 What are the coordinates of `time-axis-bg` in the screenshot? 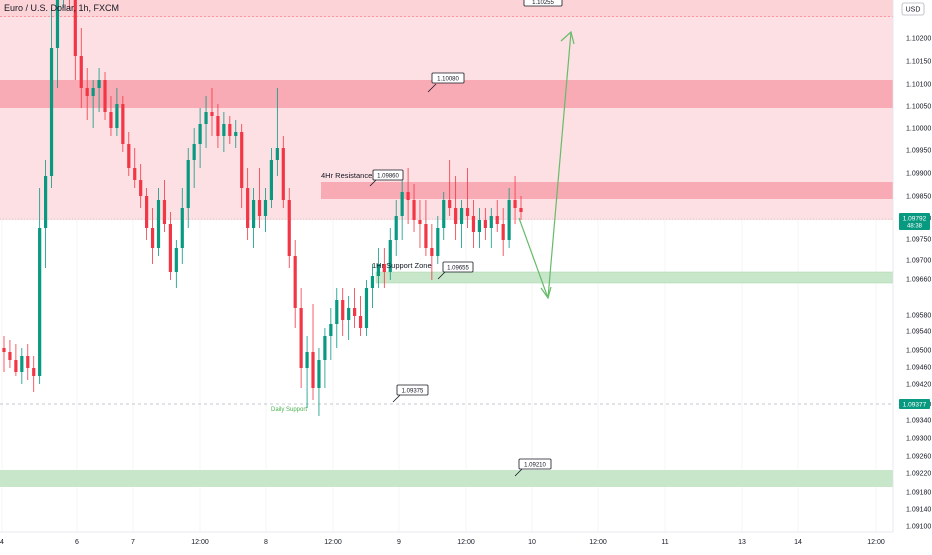 It's located at (466, 541).